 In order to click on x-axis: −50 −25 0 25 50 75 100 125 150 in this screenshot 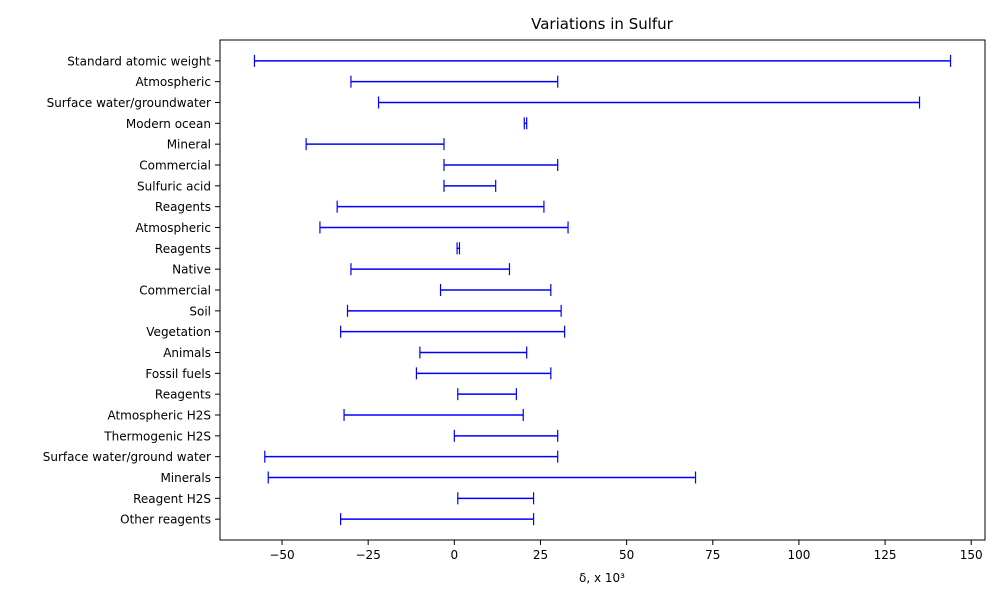, I will do `click(626, 551)`.